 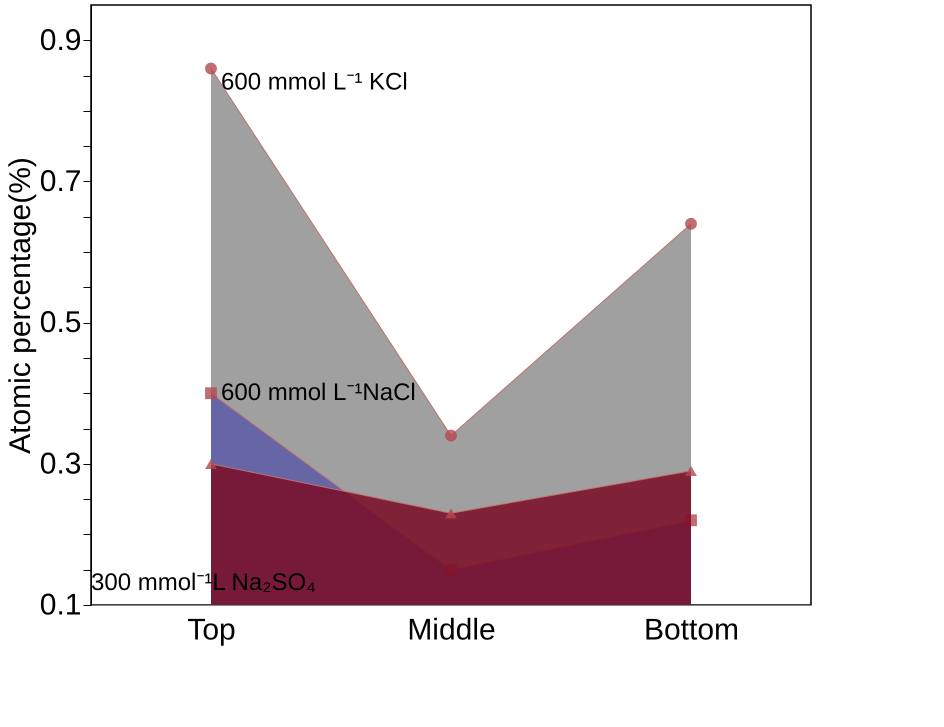 What do you see at coordinates (61, 181) in the screenshot?
I see `y-tick-label: 0.7` at bounding box center [61, 181].